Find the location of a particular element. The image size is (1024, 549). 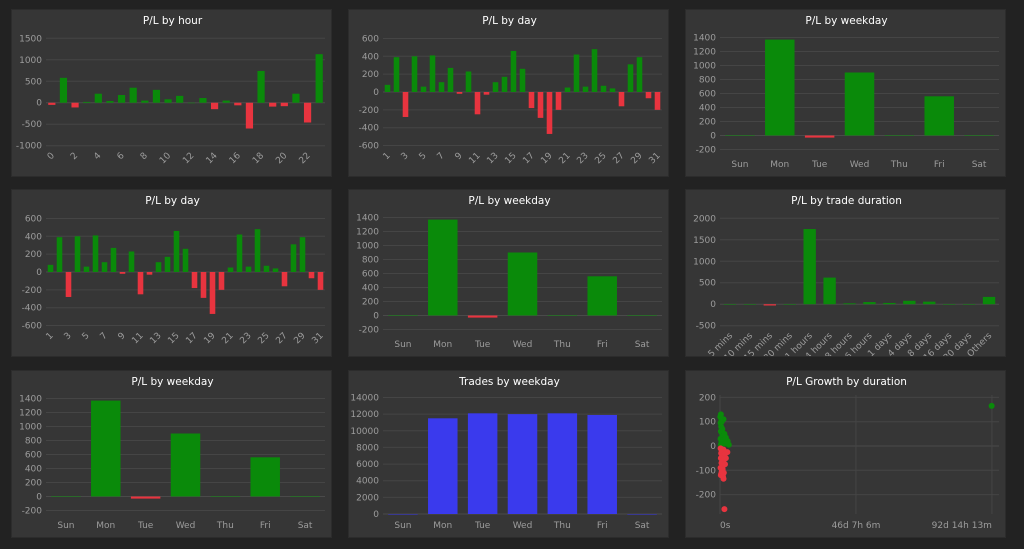

y-tick-label: 1500 is located at coordinates (30, 39).